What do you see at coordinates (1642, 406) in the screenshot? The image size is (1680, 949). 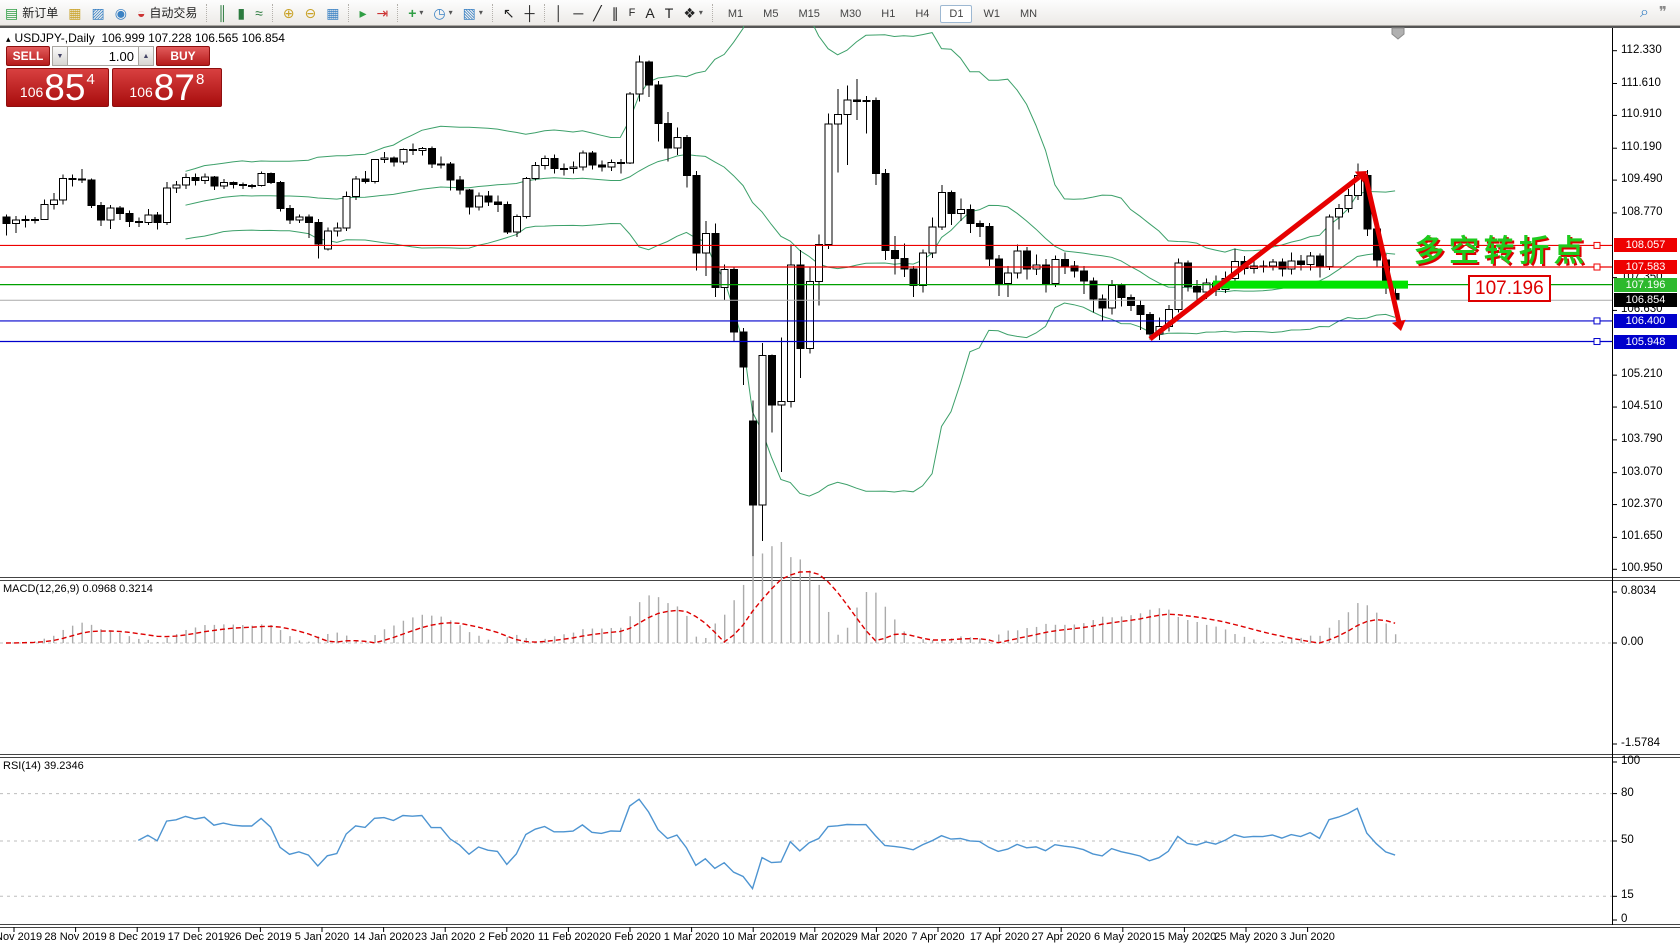 I see `price-tick-label: 104.510` at bounding box center [1642, 406].